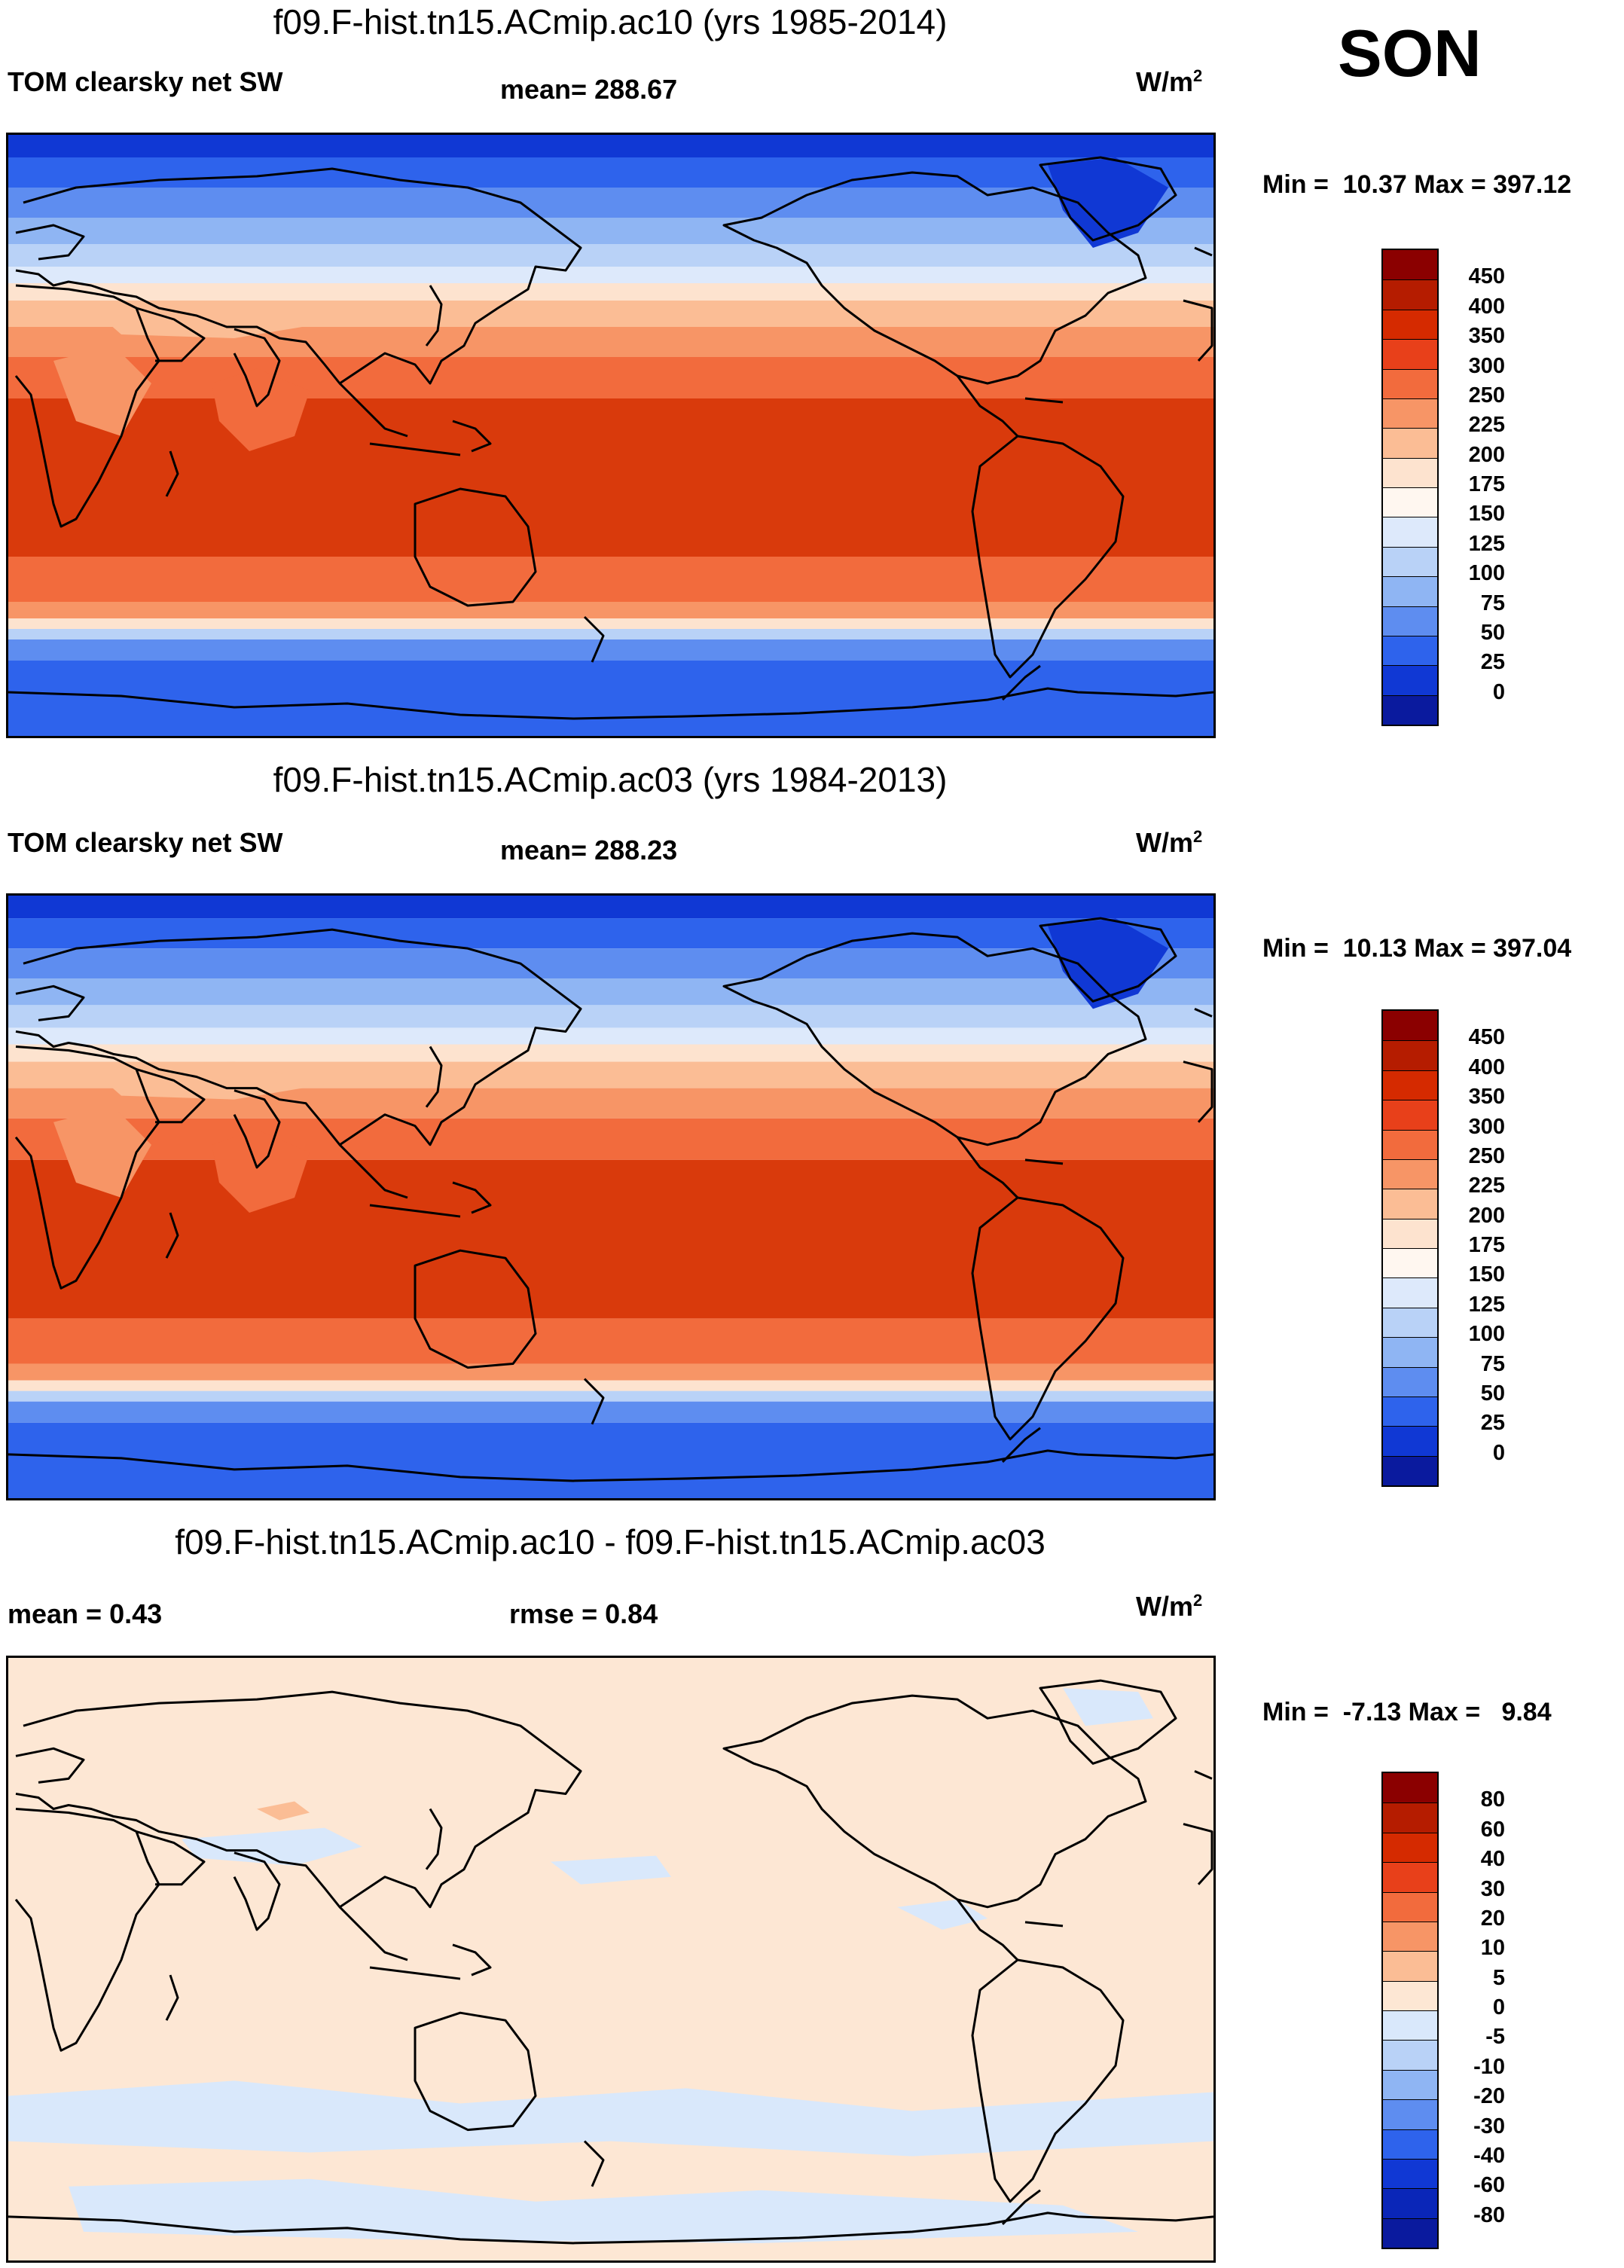 The image size is (1624, 2268). What do you see at coordinates (1492, 1799) in the screenshot?
I see `colorbar-tick-label: 80` at bounding box center [1492, 1799].